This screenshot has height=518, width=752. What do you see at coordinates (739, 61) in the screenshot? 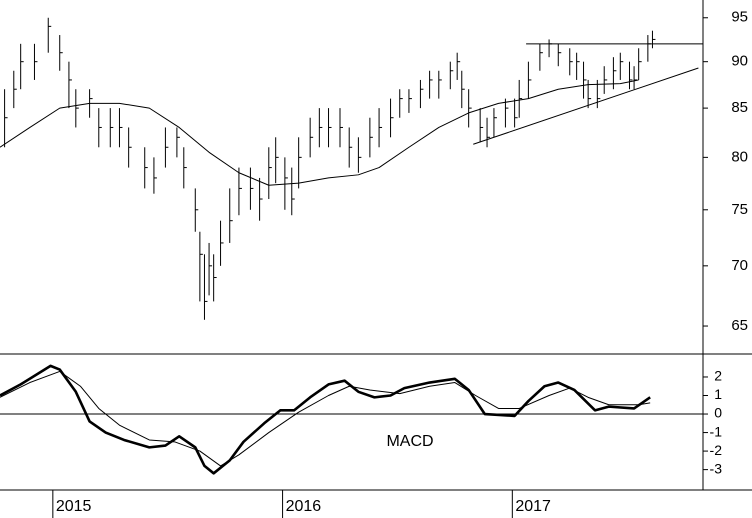
I see `y-tick-label: 90` at bounding box center [739, 61].